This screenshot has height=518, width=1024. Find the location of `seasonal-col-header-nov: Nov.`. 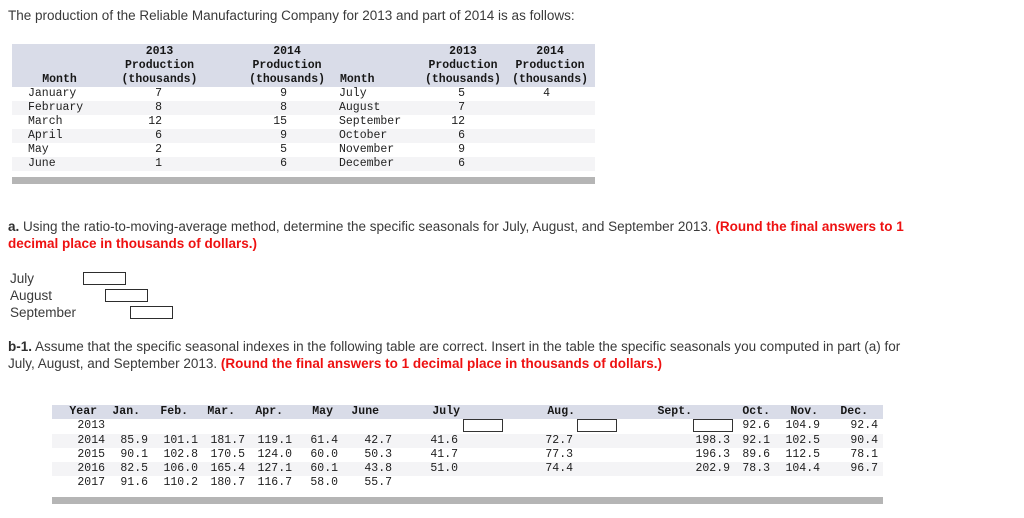

seasonal-col-header-nov: Nov. is located at coordinates (798, 412).